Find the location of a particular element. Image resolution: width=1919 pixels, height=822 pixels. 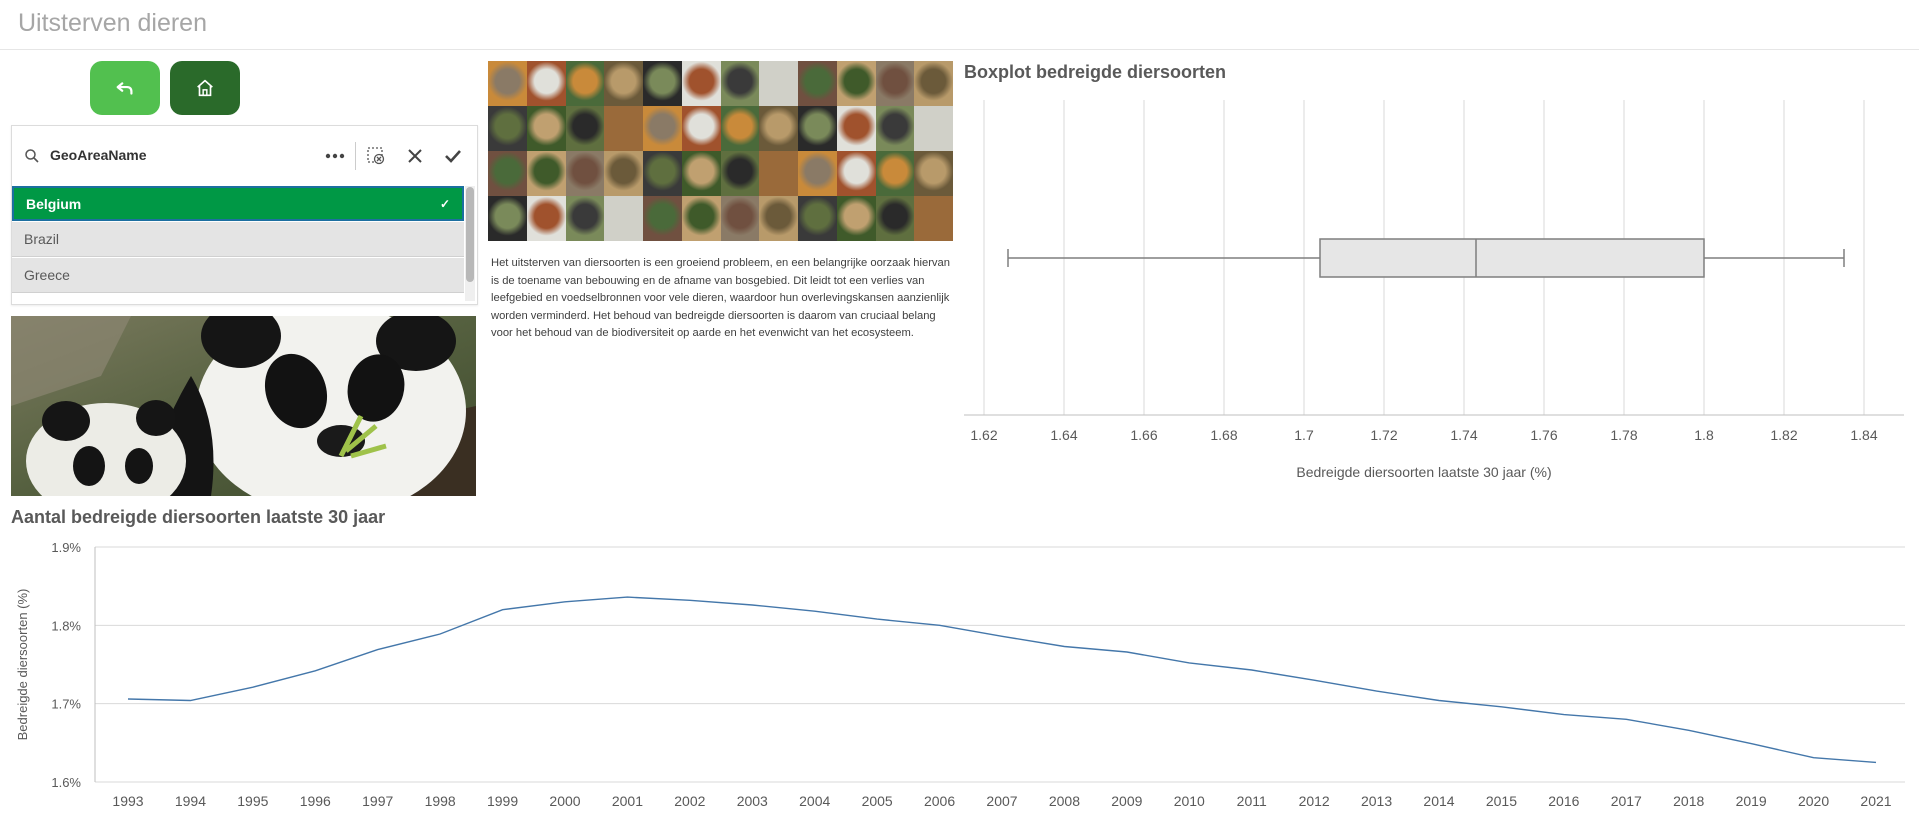

back-arrow-icon is located at coordinates (124, 88).